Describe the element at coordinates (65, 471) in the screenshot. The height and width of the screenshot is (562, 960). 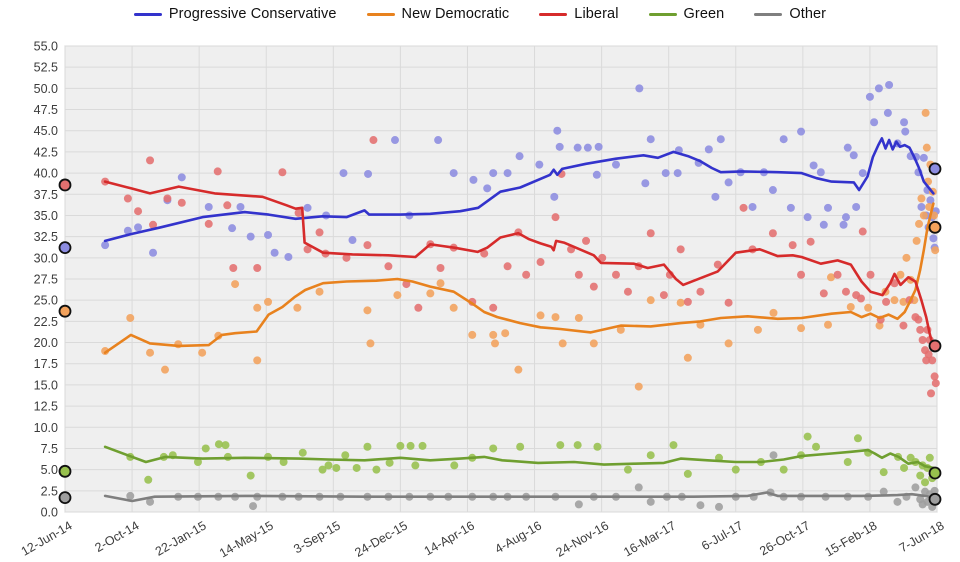
I see `green-2014-result-marker` at that location.